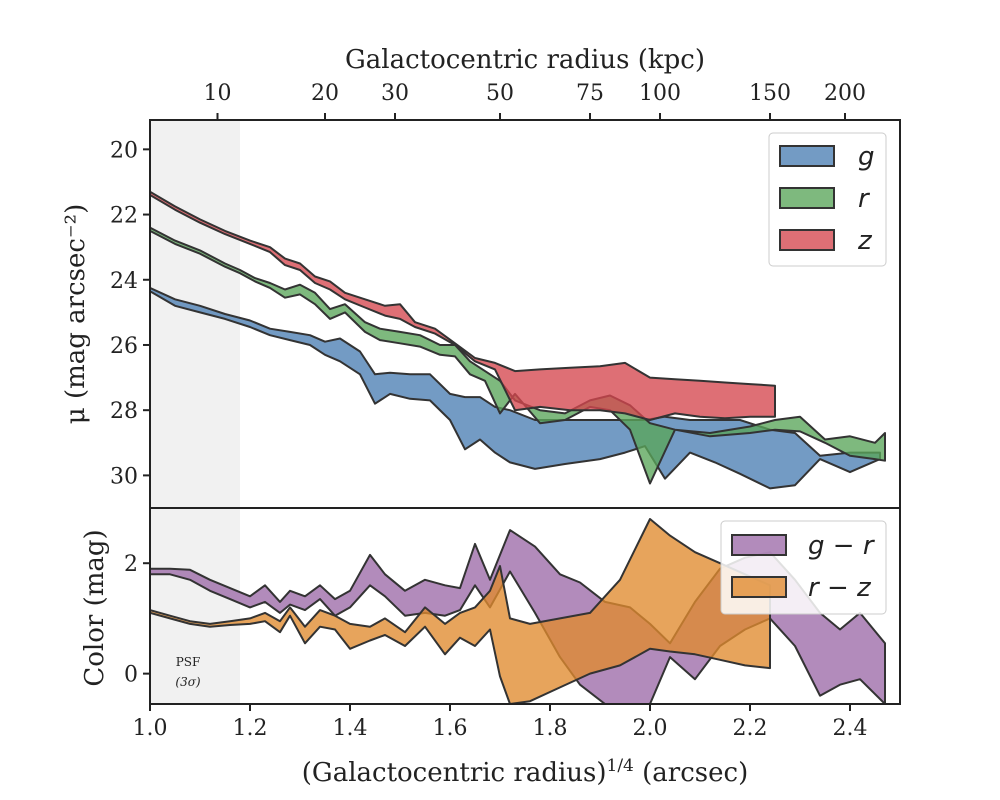 This screenshot has height=800, width=1000. Describe the element at coordinates (770, 93) in the screenshot. I see `top-x-tick-label: 150` at that location.